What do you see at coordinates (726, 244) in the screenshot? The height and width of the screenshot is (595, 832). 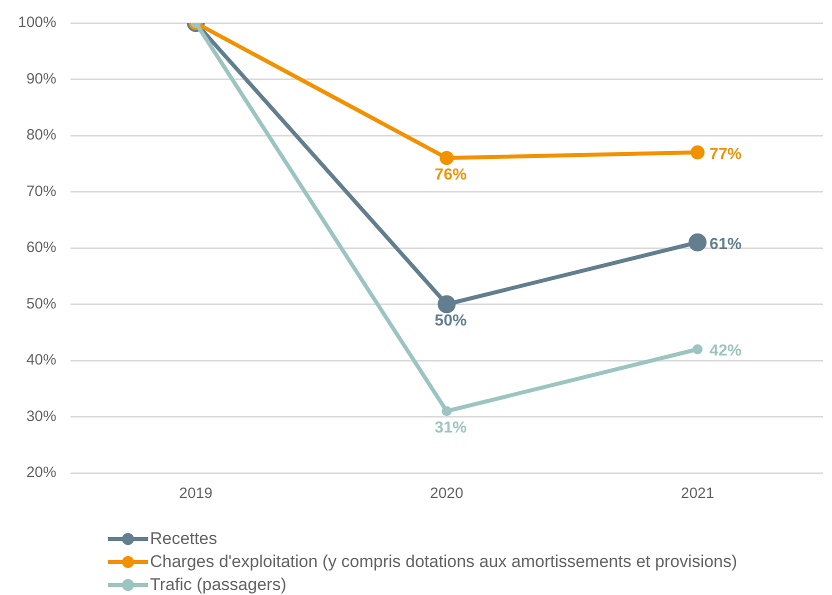 I see `data-label: 61%` at bounding box center [726, 244].